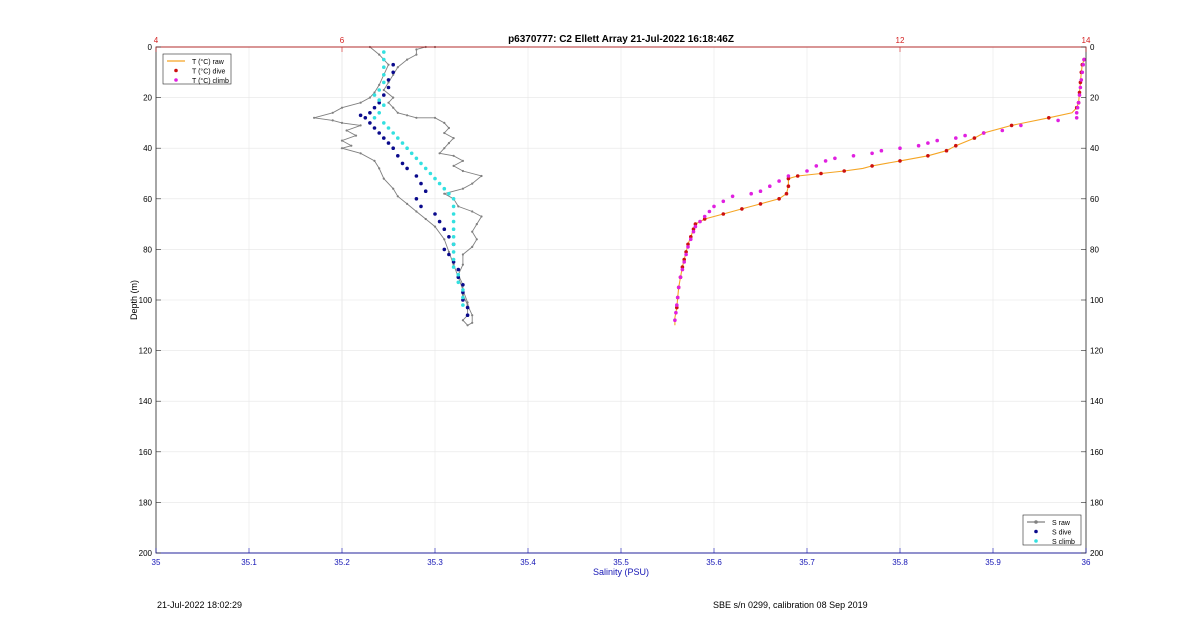  I want to click on y-tick-label-right: 40, so click(1094, 148).